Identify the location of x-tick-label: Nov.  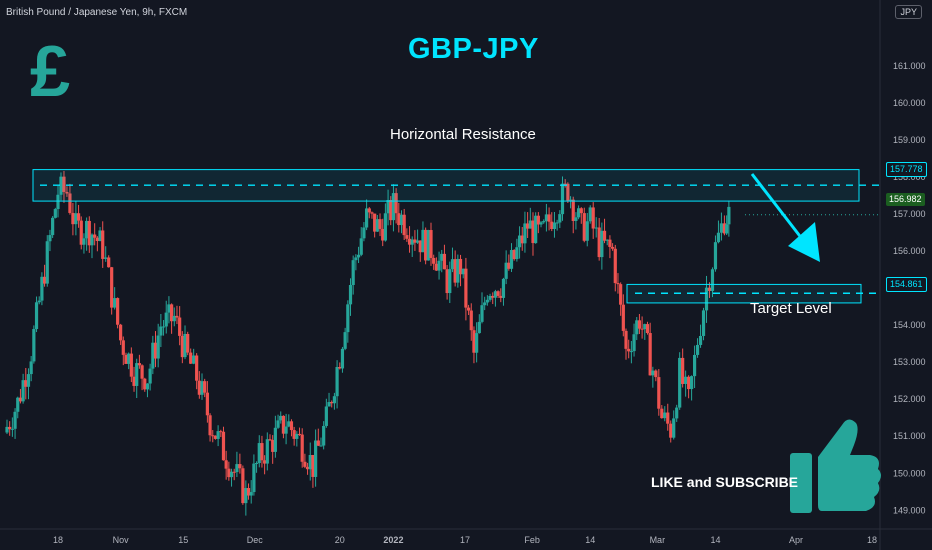
(121, 540).